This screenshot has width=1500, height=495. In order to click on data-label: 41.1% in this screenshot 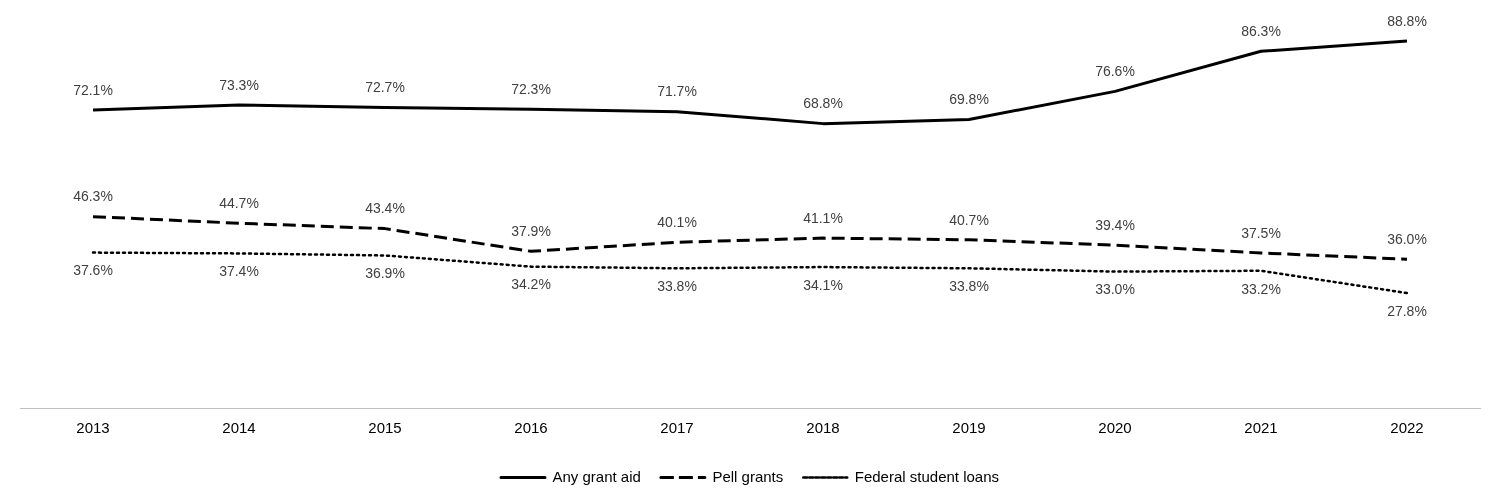, I will do `click(823, 217)`.